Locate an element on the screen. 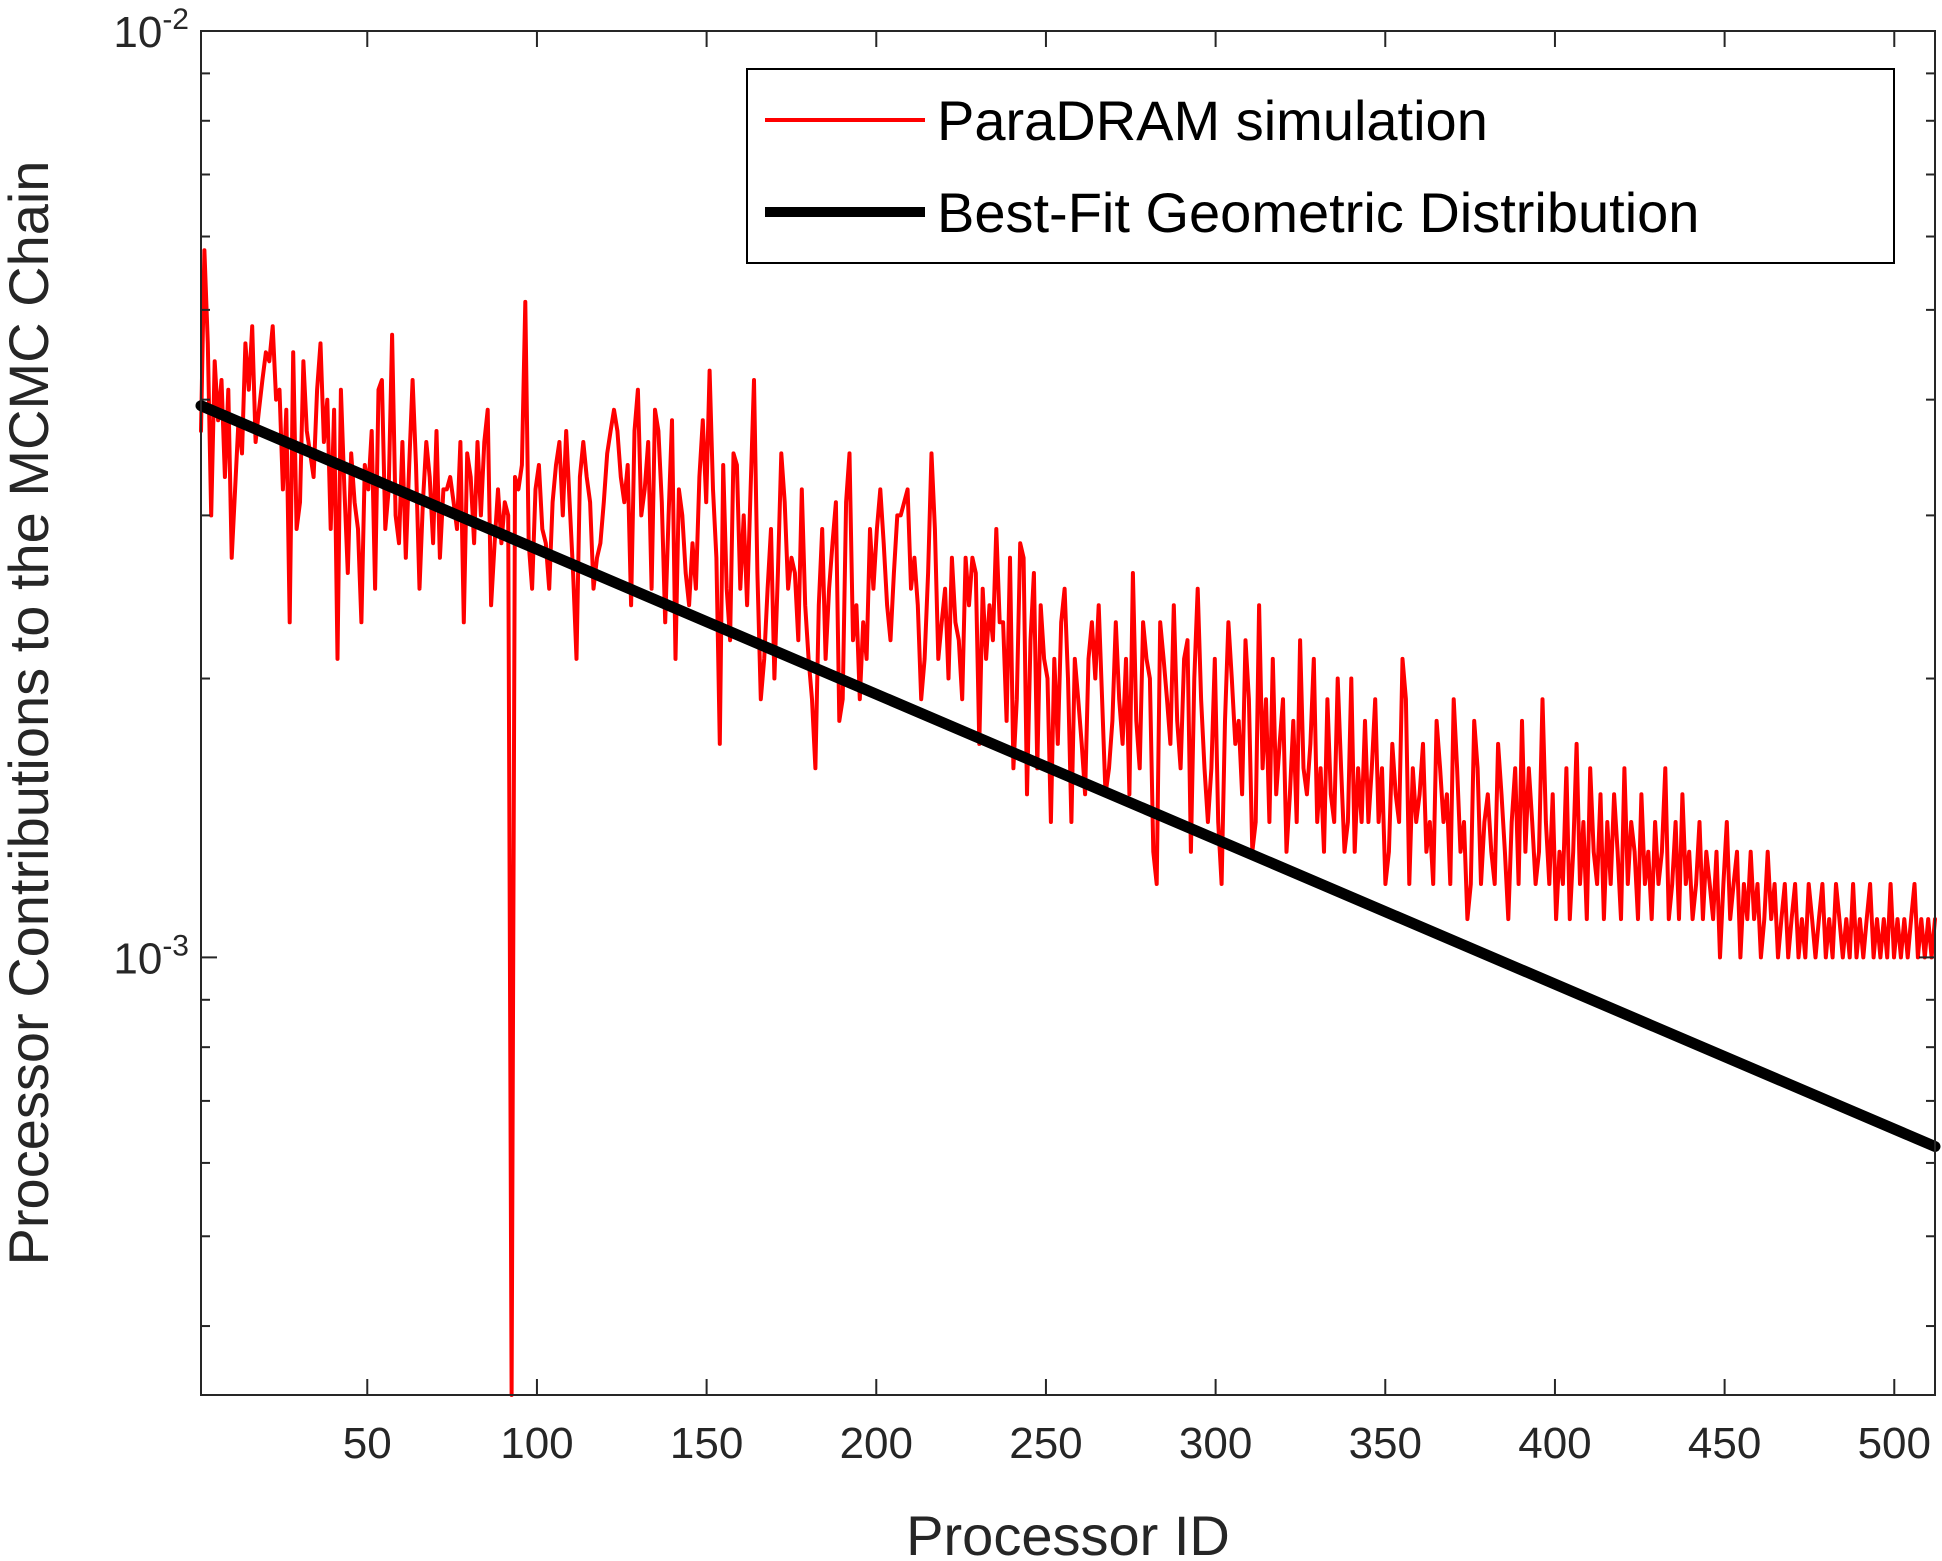  x-tick-label: 50 is located at coordinates (367, 1443).